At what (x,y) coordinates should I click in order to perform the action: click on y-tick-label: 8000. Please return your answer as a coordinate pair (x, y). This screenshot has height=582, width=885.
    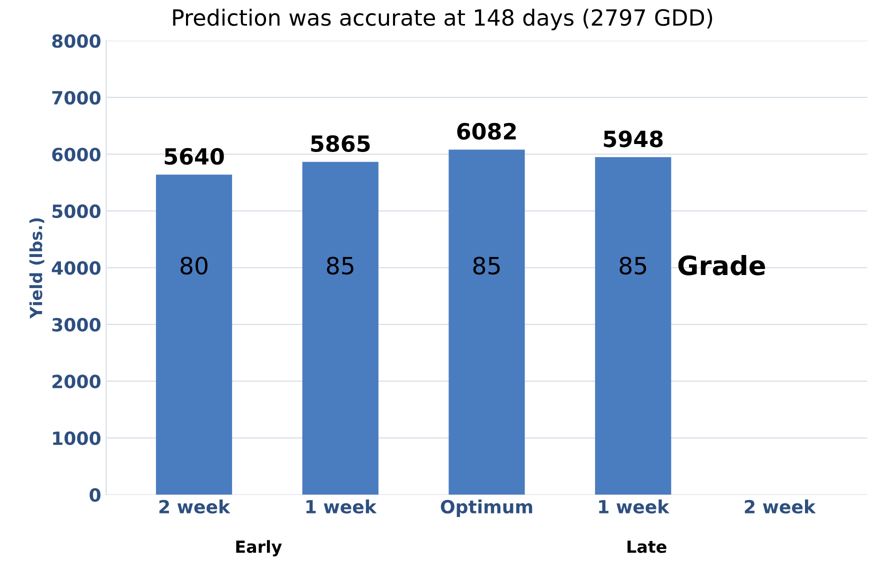
    Looking at the image, I should click on (76, 41).